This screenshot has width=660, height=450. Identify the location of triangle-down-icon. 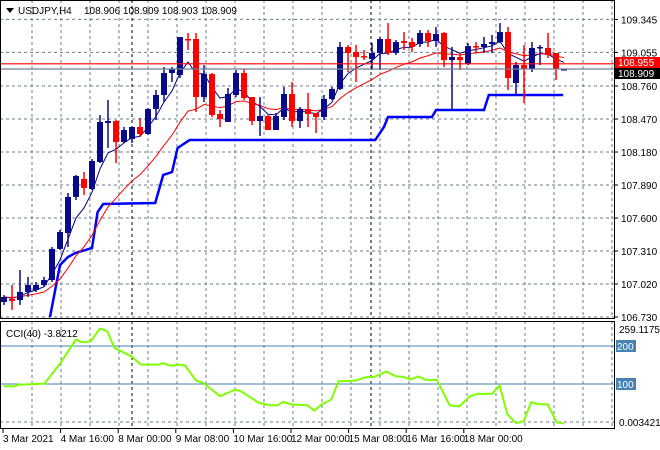
(10, 10).